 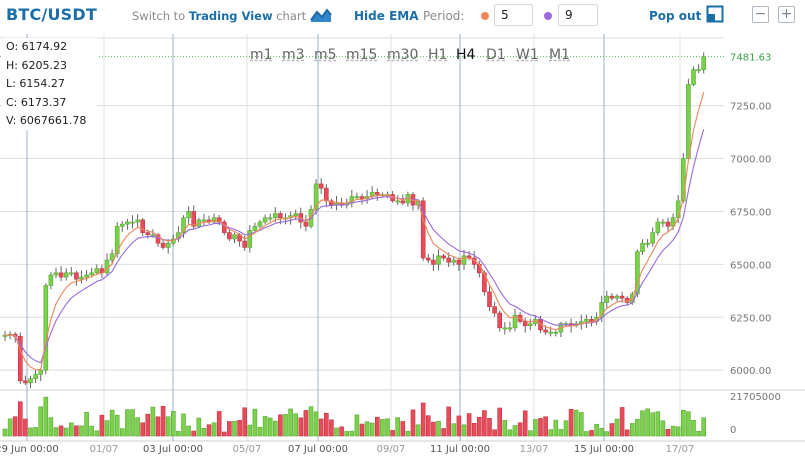 I want to click on ema-fast-period-input, so click(x=513, y=15).